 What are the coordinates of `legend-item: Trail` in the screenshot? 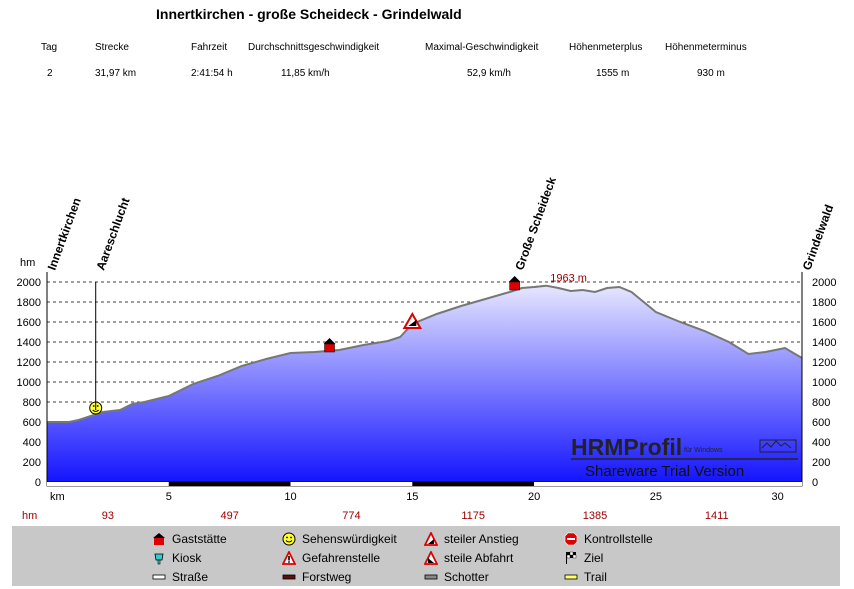 It's located at (585, 577).